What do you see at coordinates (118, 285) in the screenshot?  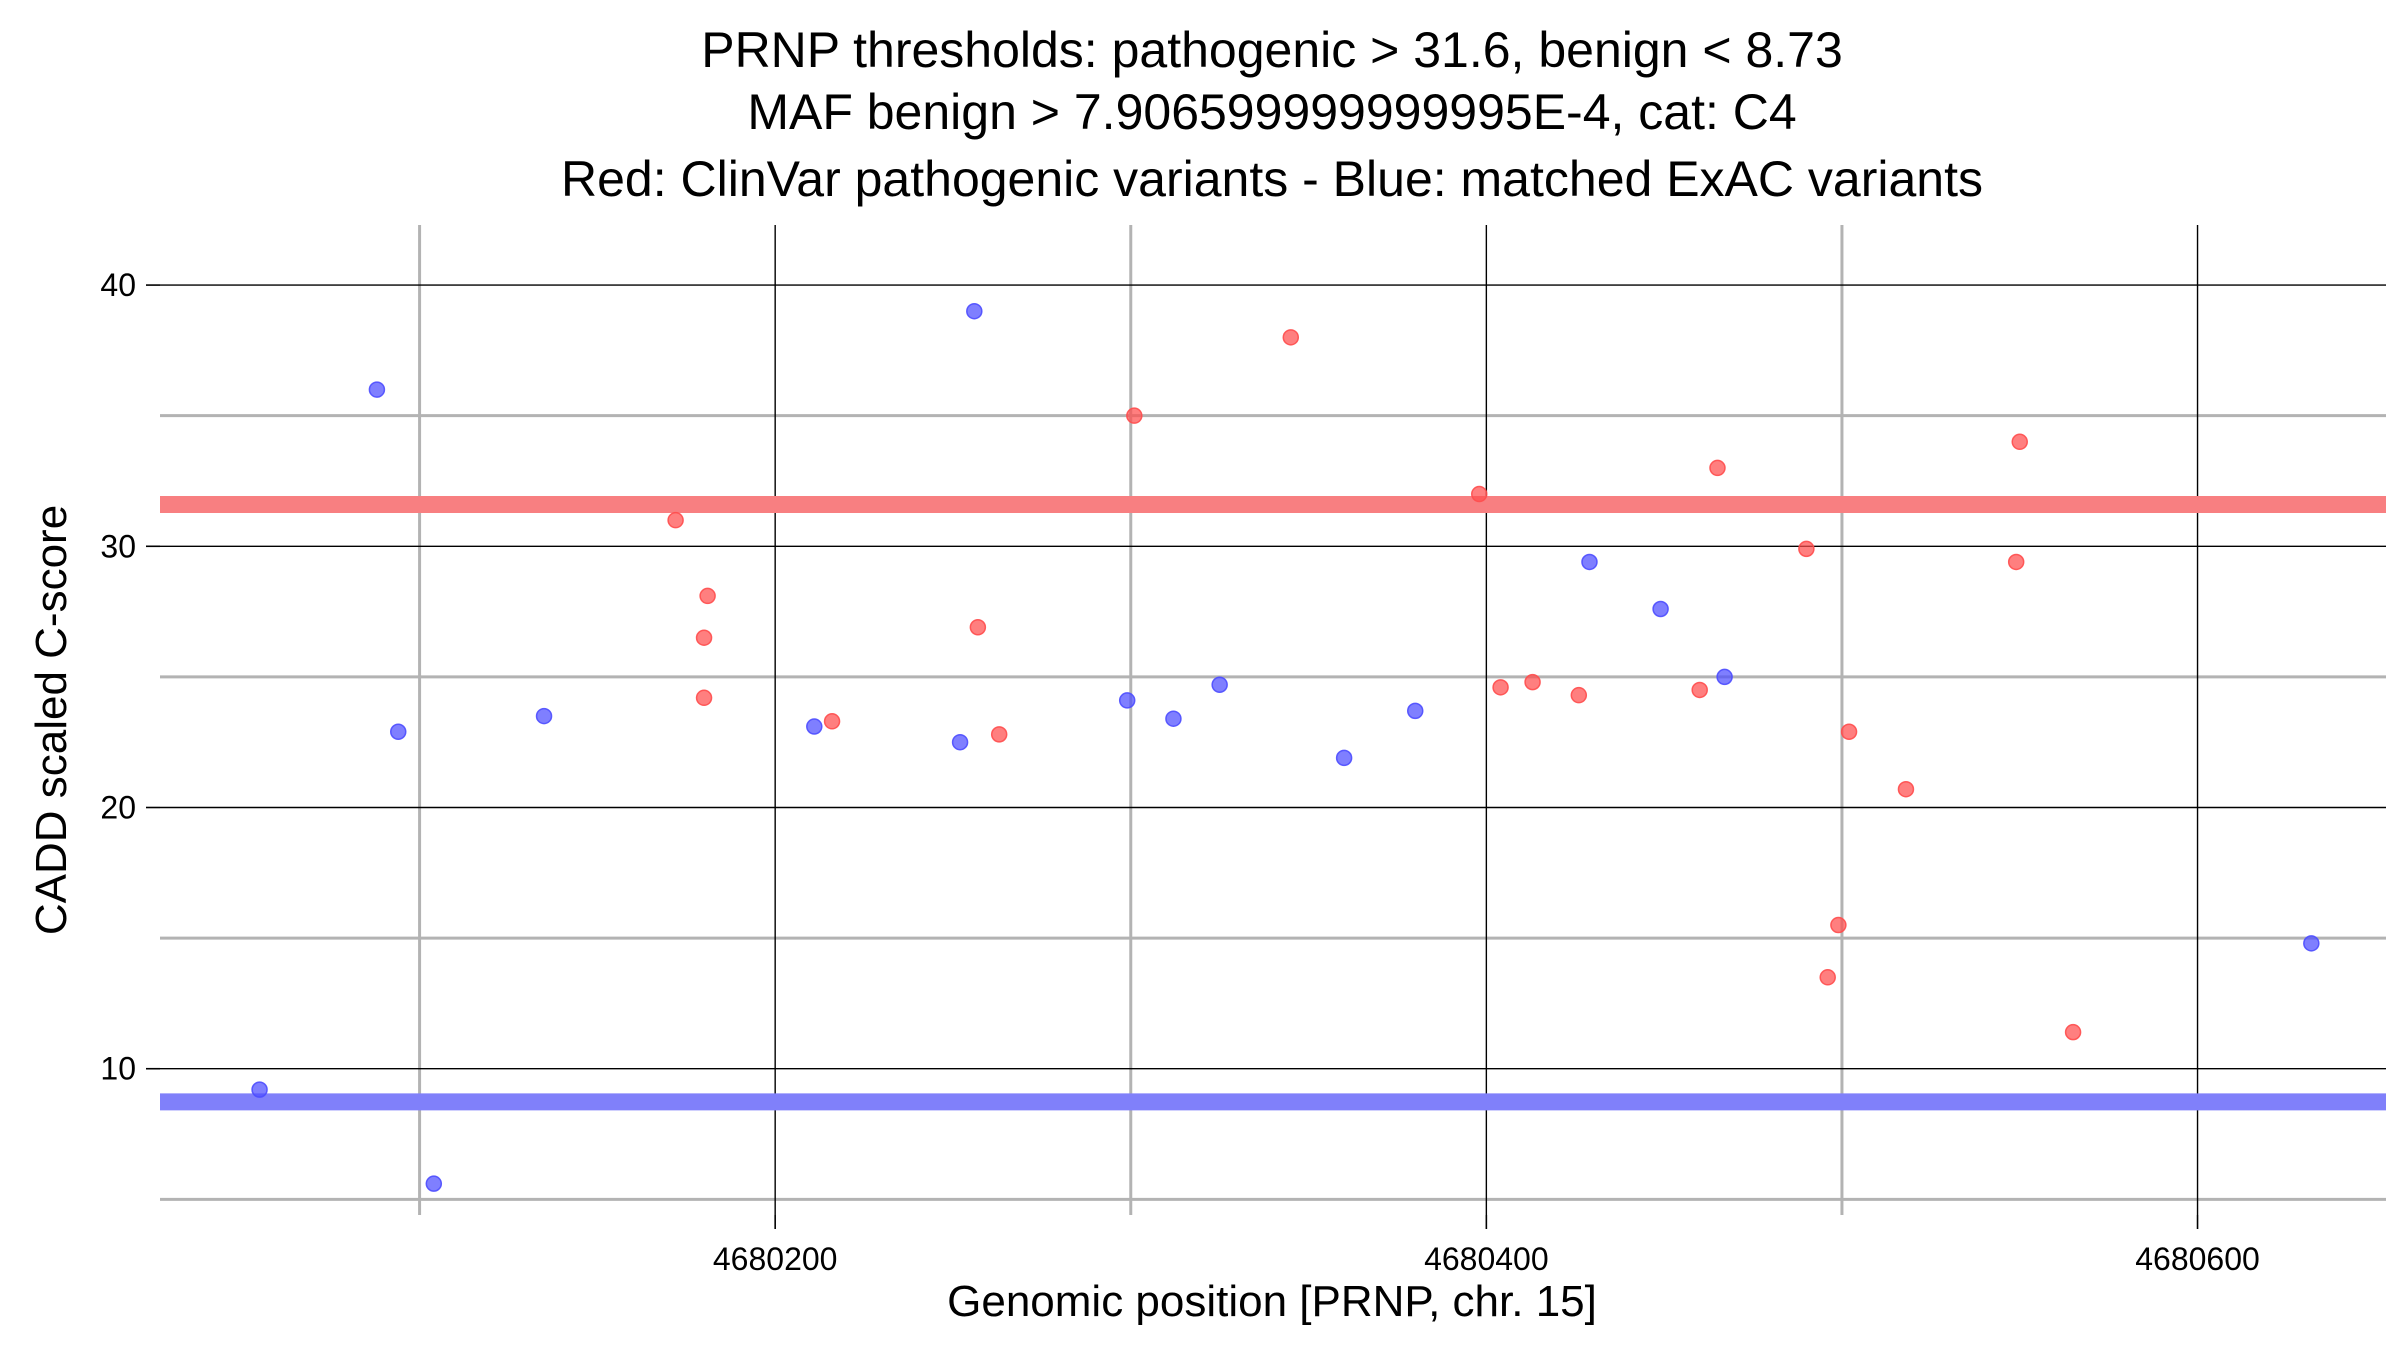 I see `y-tick-label: 40` at bounding box center [118, 285].